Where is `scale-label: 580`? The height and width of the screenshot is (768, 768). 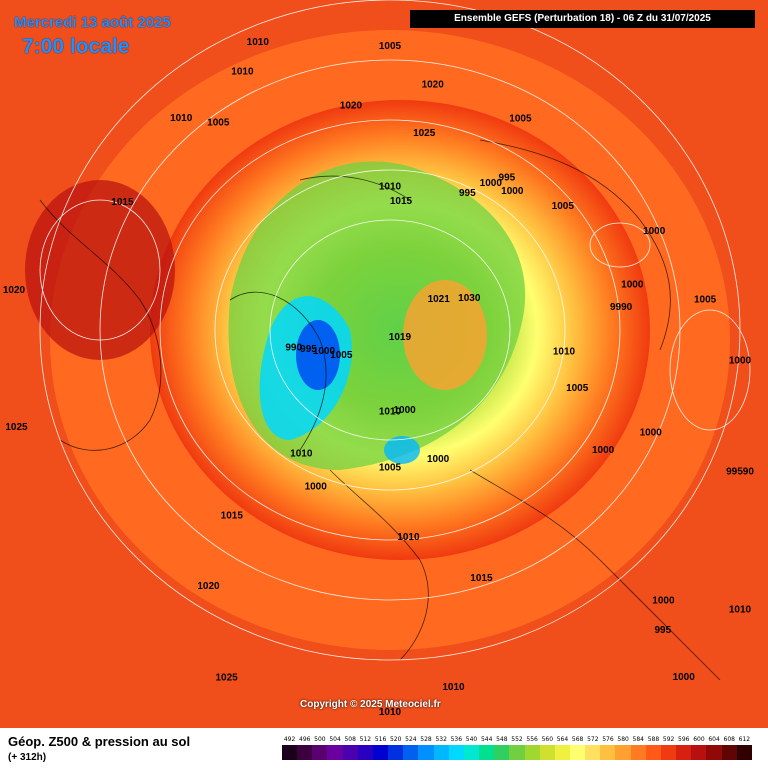 scale-label: 580 is located at coordinates (623, 739).